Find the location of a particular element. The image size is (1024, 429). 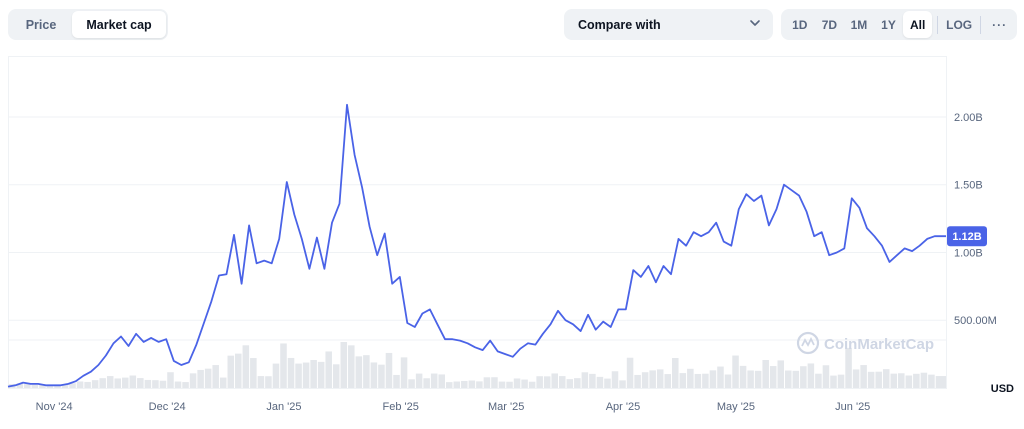

more-options-icon: ··· is located at coordinates (1000, 24).